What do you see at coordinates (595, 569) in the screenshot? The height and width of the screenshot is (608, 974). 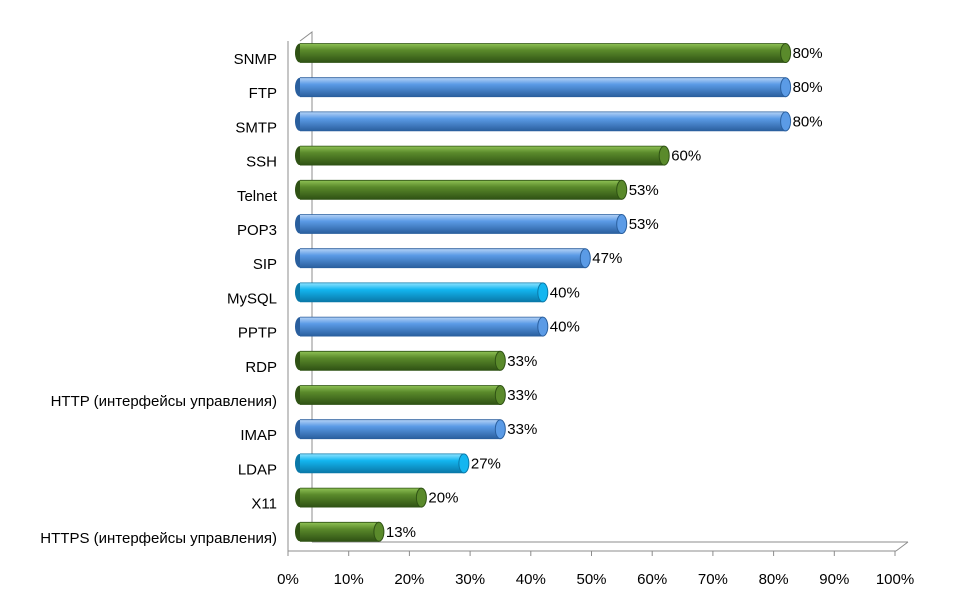 I see `x-axis-ticks: 0% 10% 20% 30% 40% 50% 60% 70% 80% 90% 100%` at bounding box center [595, 569].